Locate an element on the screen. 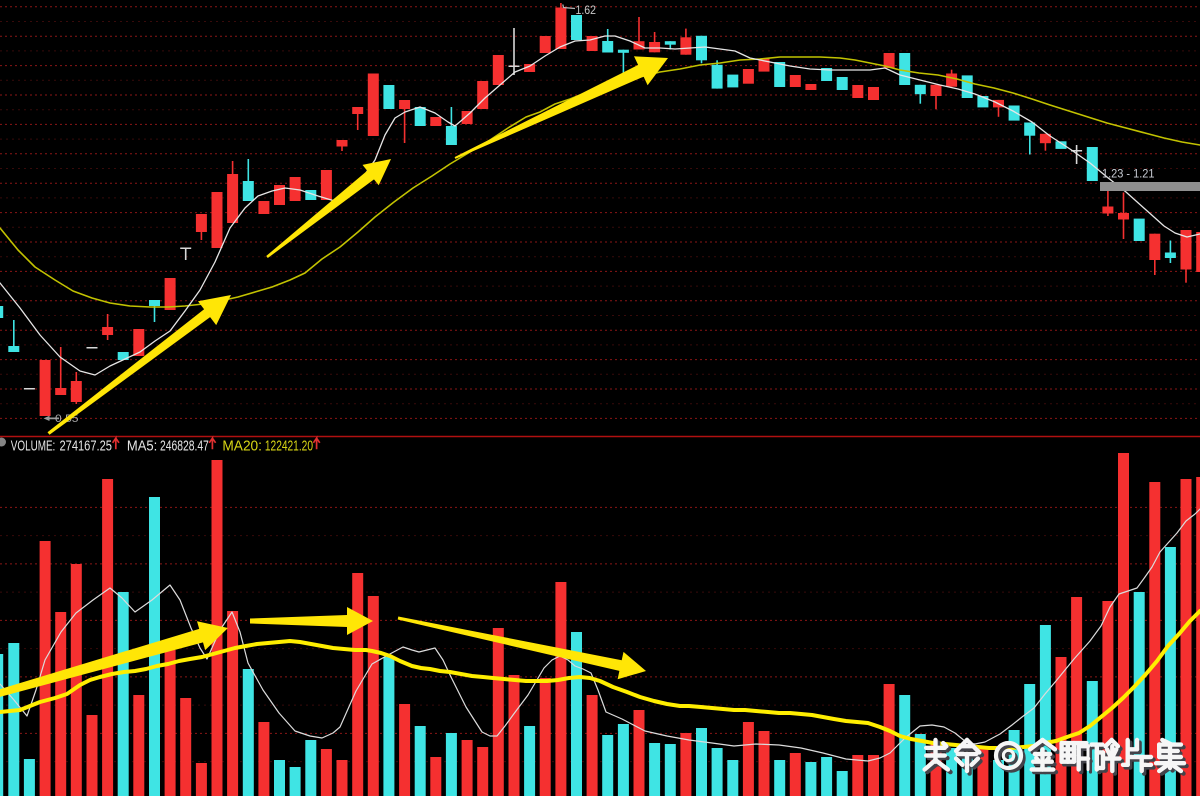 The height and width of the screenshot is (796, 1200). svg-text: MA5: is located at coordinates (142, 445).